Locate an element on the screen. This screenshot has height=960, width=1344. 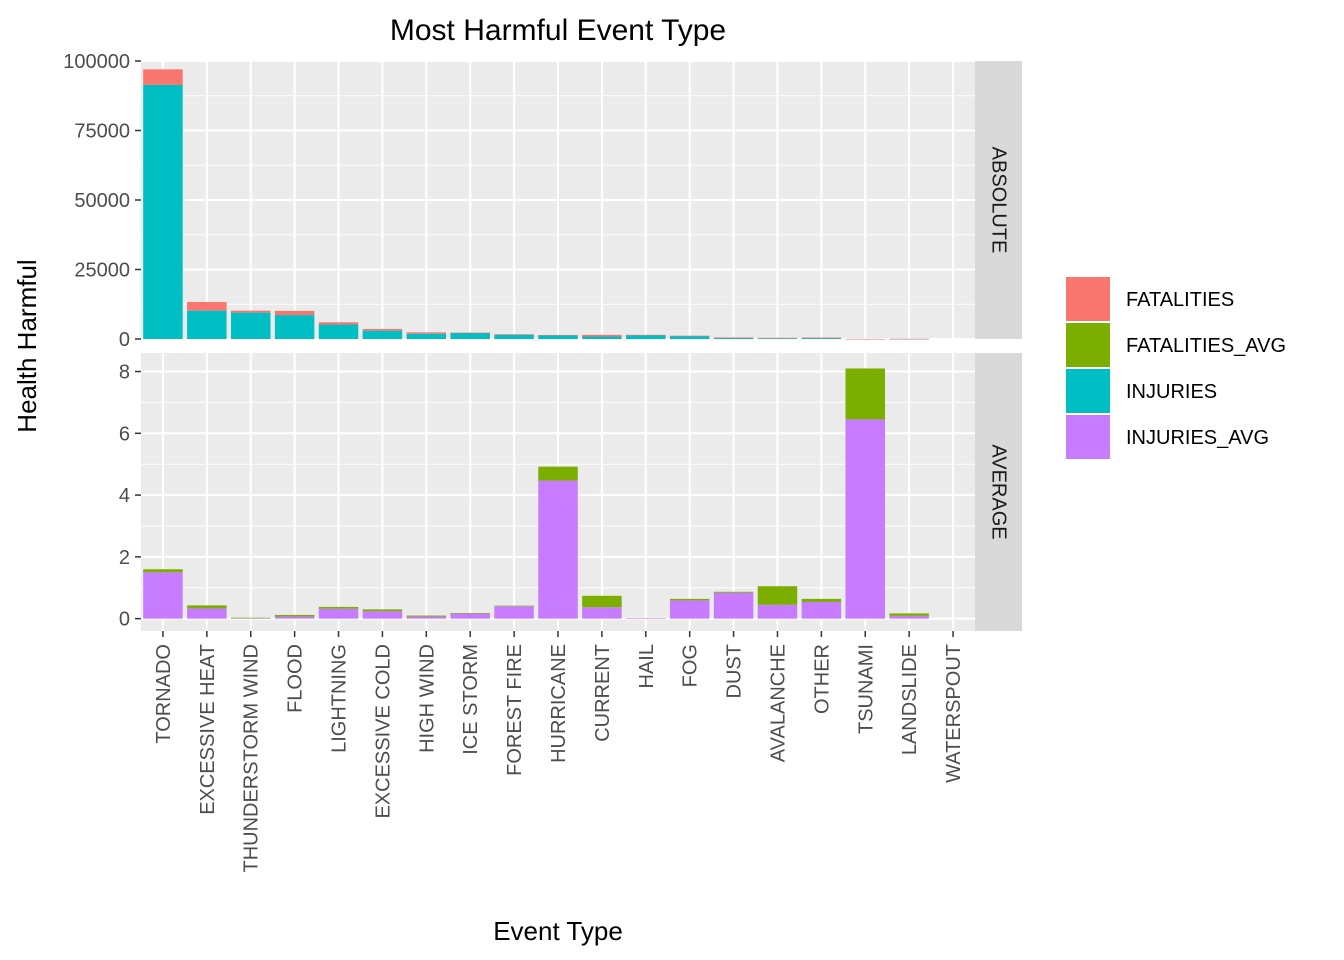
x-tick-label: OTHER is located at coordinates (822, 679).